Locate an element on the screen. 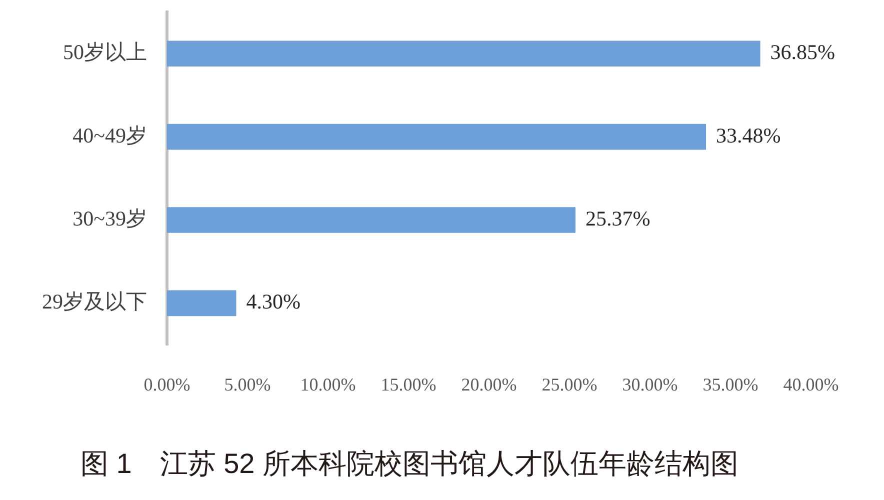 The image size is (884, 500). y-tick-label: 40~49岁 is located at coordinates (109, 135).